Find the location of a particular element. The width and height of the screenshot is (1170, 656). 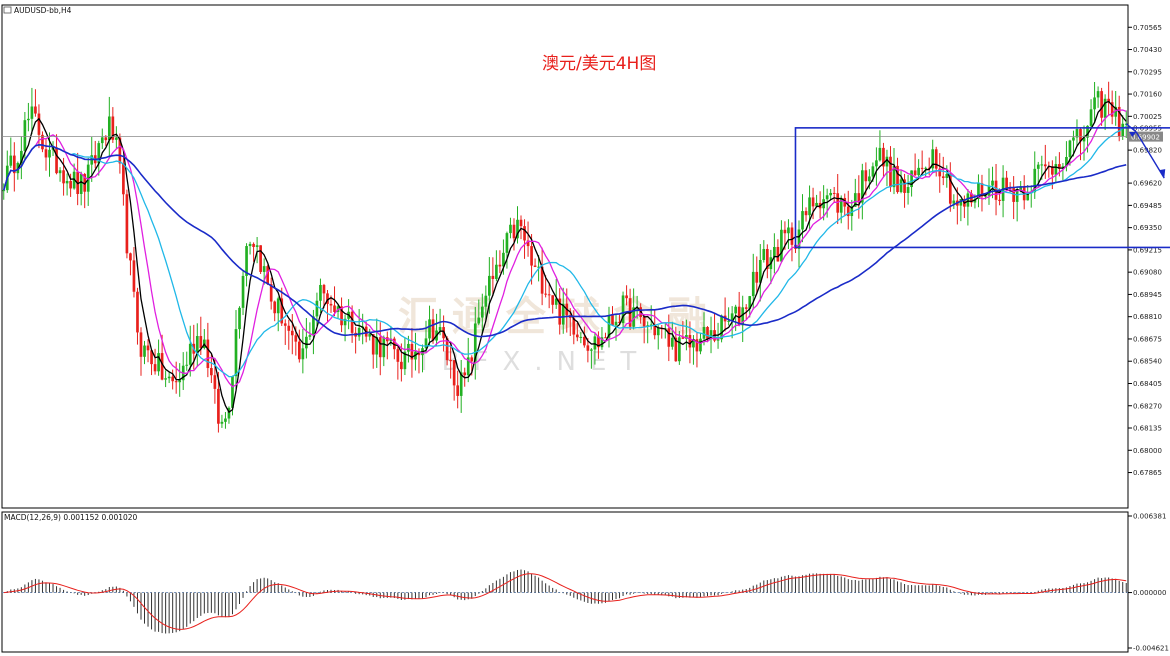

current-price-tag is located at coordinates (1146, 136).